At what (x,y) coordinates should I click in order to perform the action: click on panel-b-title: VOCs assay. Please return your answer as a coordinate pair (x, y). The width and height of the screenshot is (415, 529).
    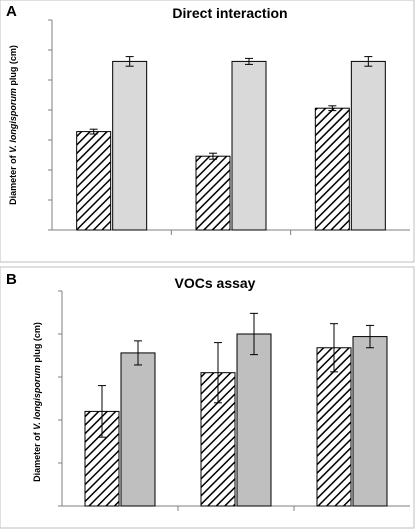
    Looking at the image, I should click on (215, 283).